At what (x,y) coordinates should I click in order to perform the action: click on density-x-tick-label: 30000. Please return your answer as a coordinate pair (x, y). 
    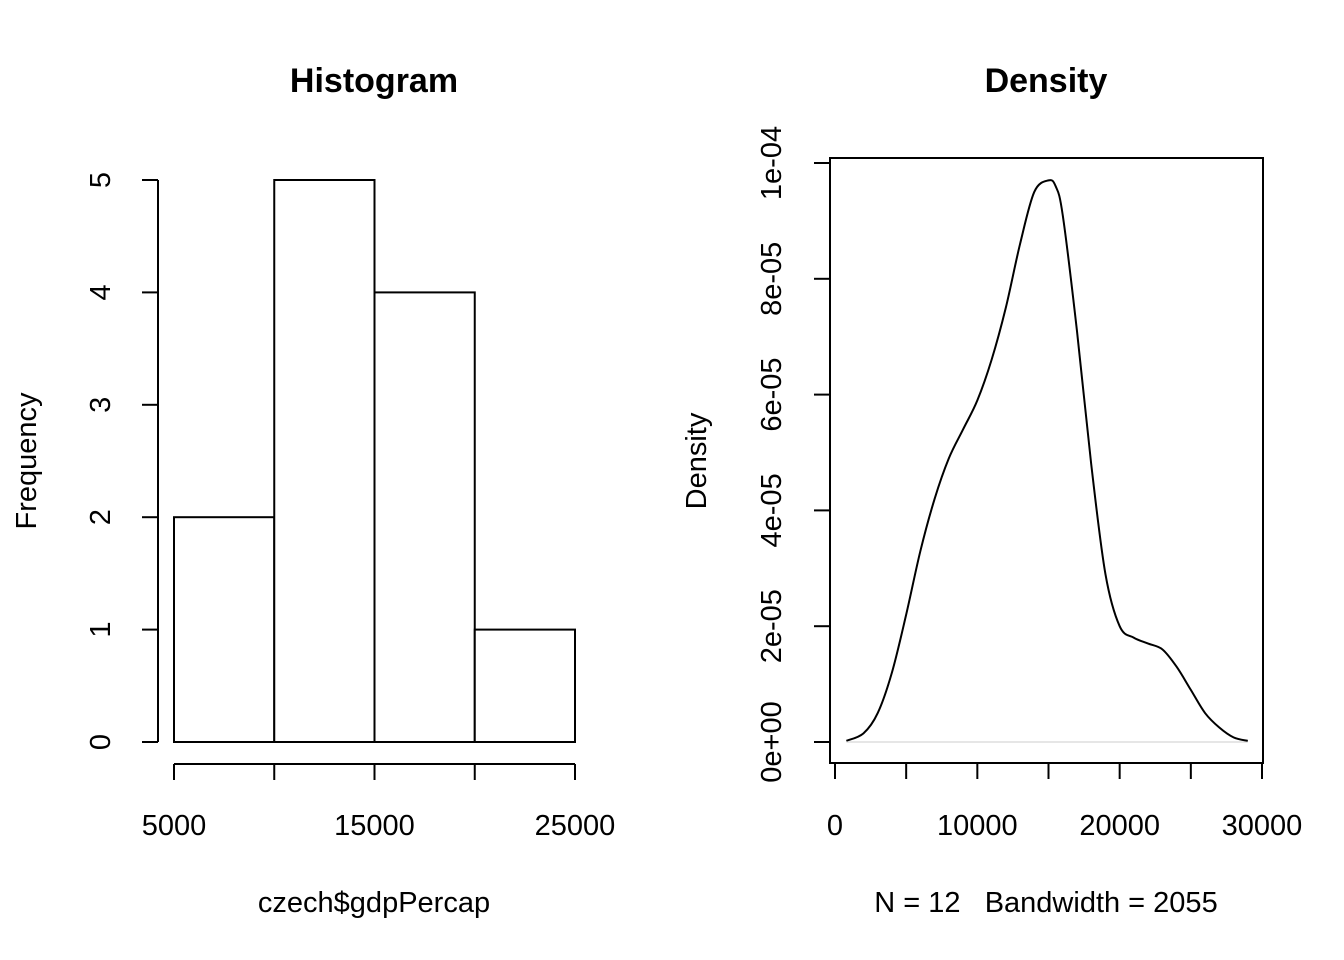
    Looking at the image, I should click on (1262, 826).